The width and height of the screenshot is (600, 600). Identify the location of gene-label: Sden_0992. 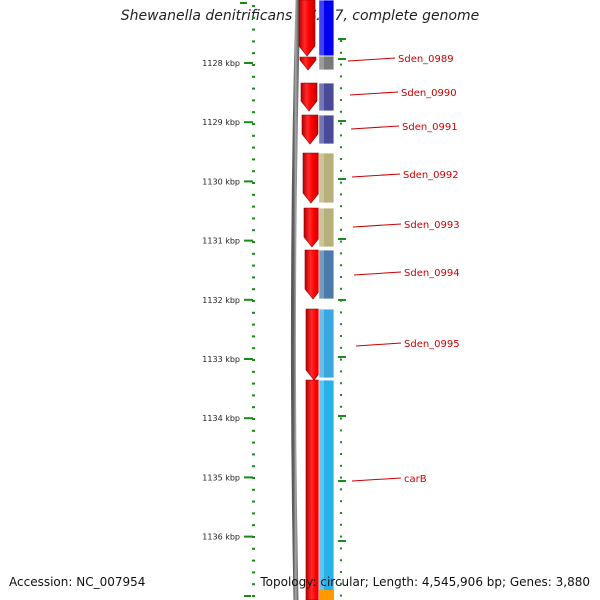
(431, 175).